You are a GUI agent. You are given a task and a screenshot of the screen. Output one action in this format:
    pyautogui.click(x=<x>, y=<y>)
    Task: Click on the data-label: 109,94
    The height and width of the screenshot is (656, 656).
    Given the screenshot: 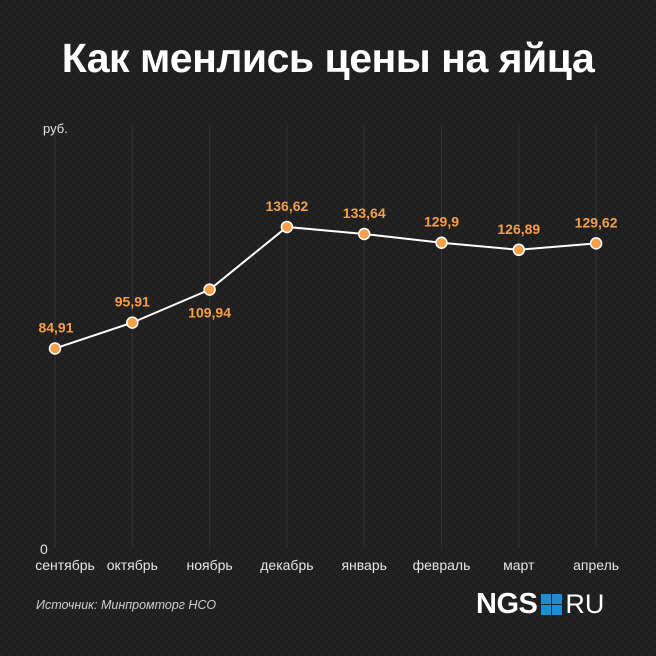 What is the action you would take?
    pyautogui.click(x=209, y=313)
    